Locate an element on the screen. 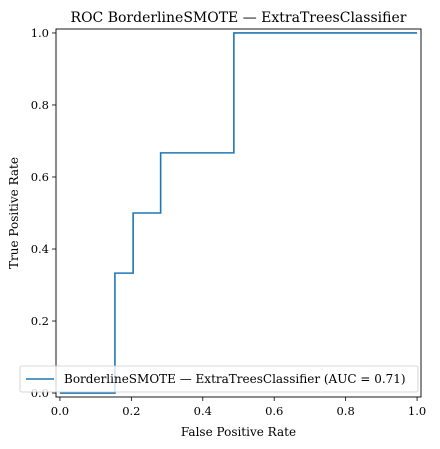  y-tick-label: 0.6 is located at coordinates (40, 177).